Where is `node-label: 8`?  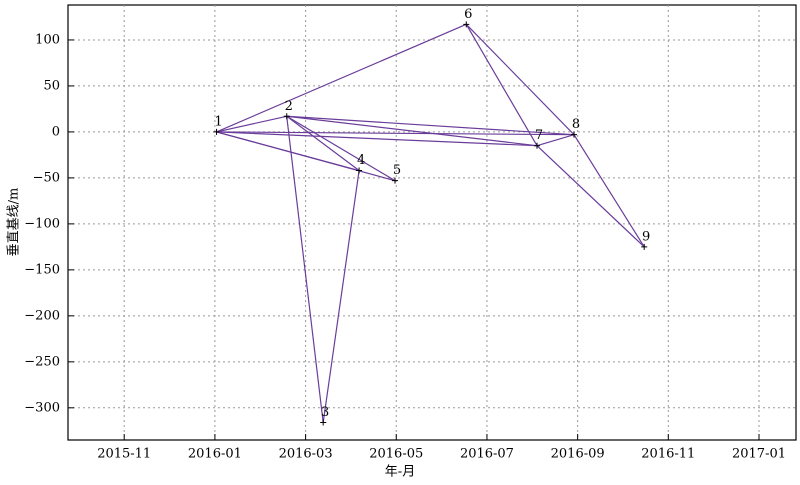 node-label: 8 is located at coordinates (576, 124).